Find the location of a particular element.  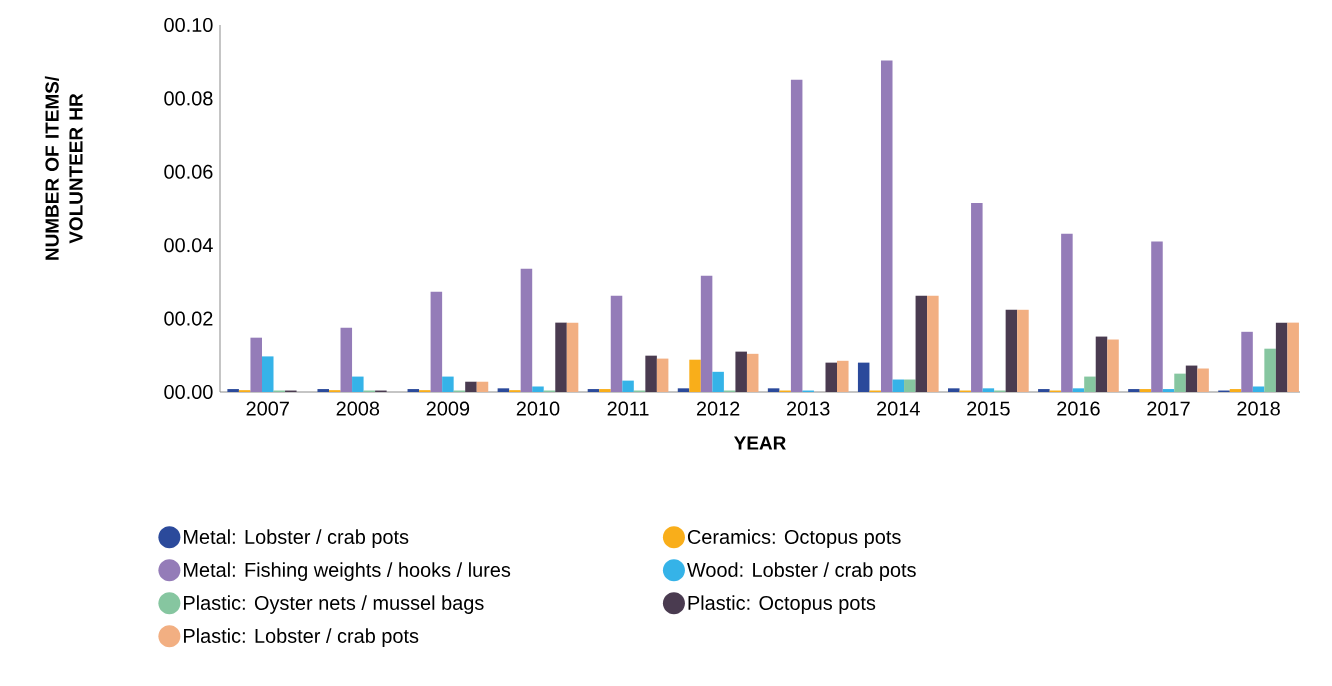

x-tick-label: 2009 is located at coordinates (448, 408).